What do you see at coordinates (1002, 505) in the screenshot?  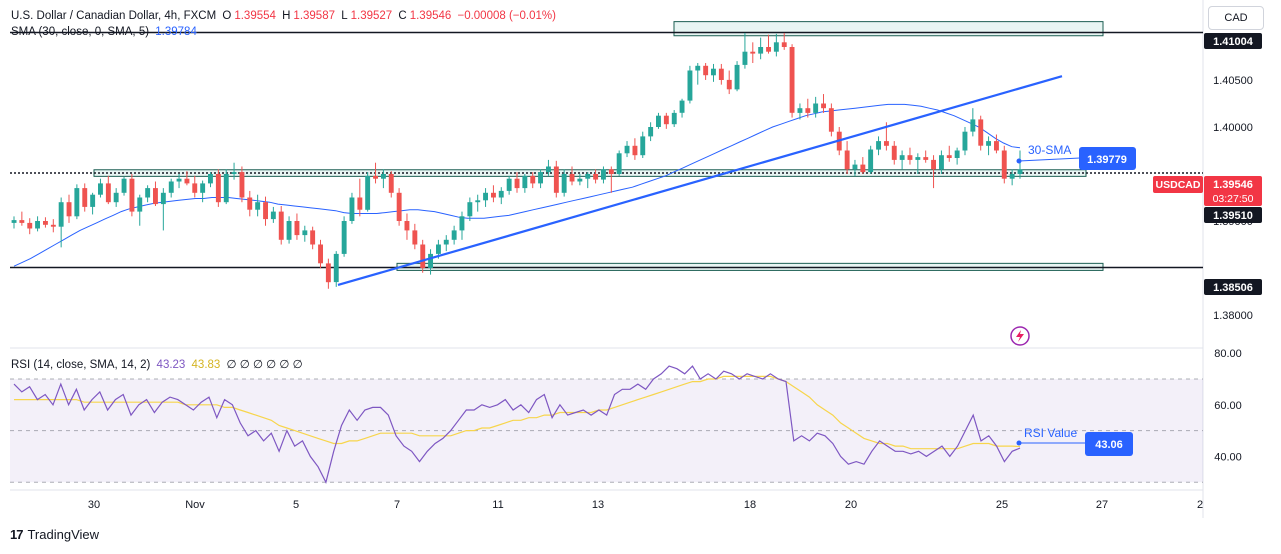 I see `time-tick-label: 25` at bounding box center [1002, 505].